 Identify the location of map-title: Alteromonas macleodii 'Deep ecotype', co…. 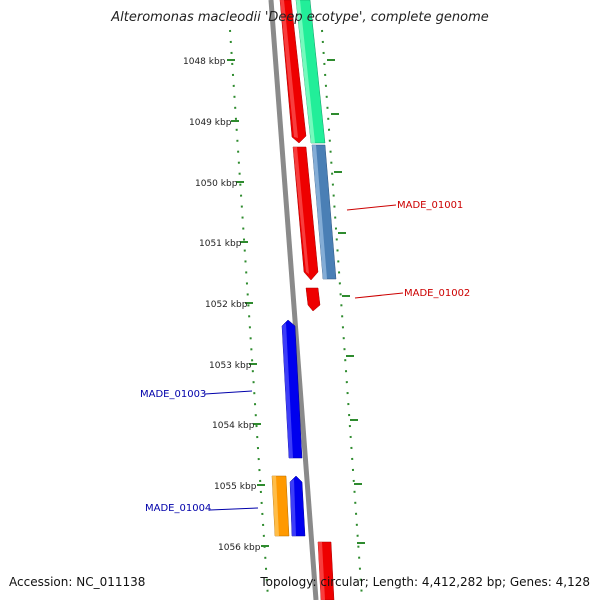
(300, 17).